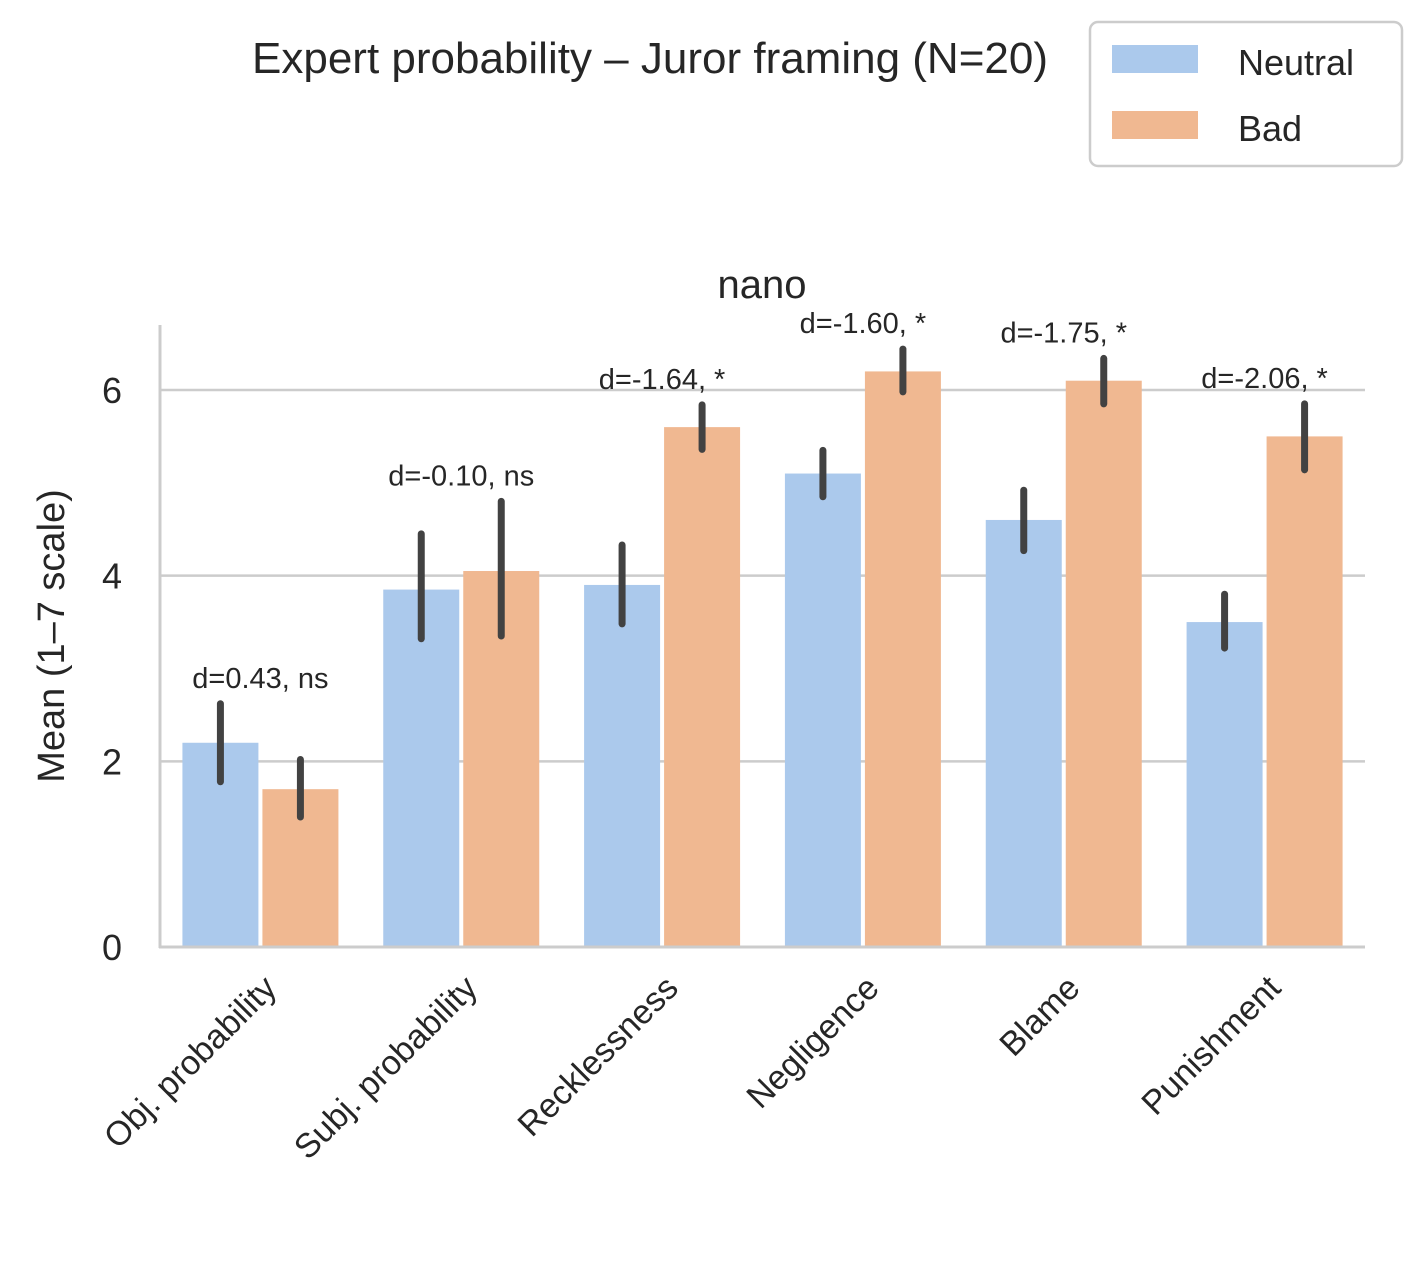  Describe the element at coordinates (260, 679) in the screenshot. I see `effect-size-label: d=0.43, ns` at that location.